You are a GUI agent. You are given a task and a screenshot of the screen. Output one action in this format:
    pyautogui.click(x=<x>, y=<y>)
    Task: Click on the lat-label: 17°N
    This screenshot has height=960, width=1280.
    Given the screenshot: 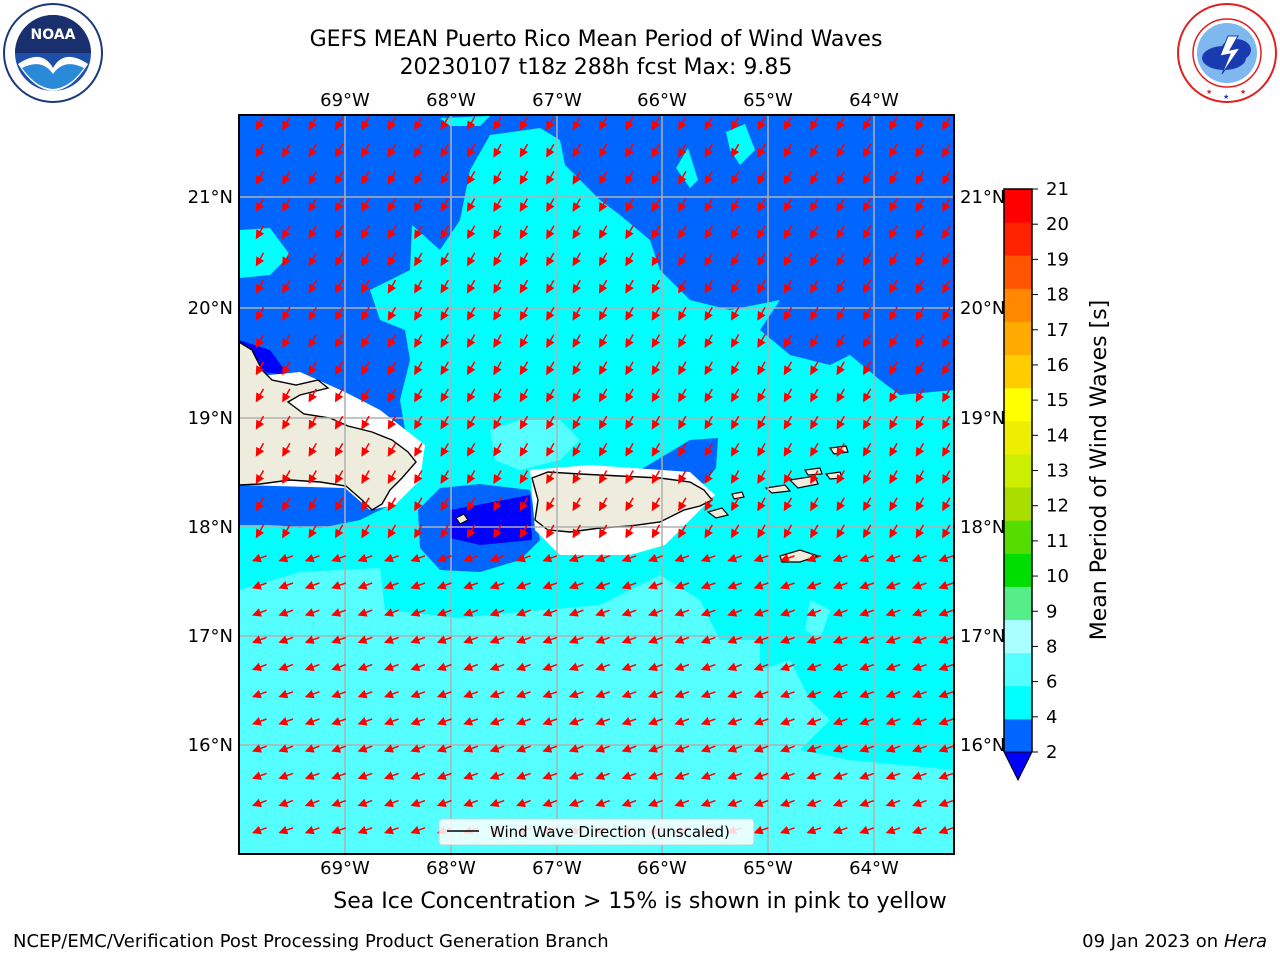 What is the action you would take?
    pyautogui.click(x=982, y=636)
    